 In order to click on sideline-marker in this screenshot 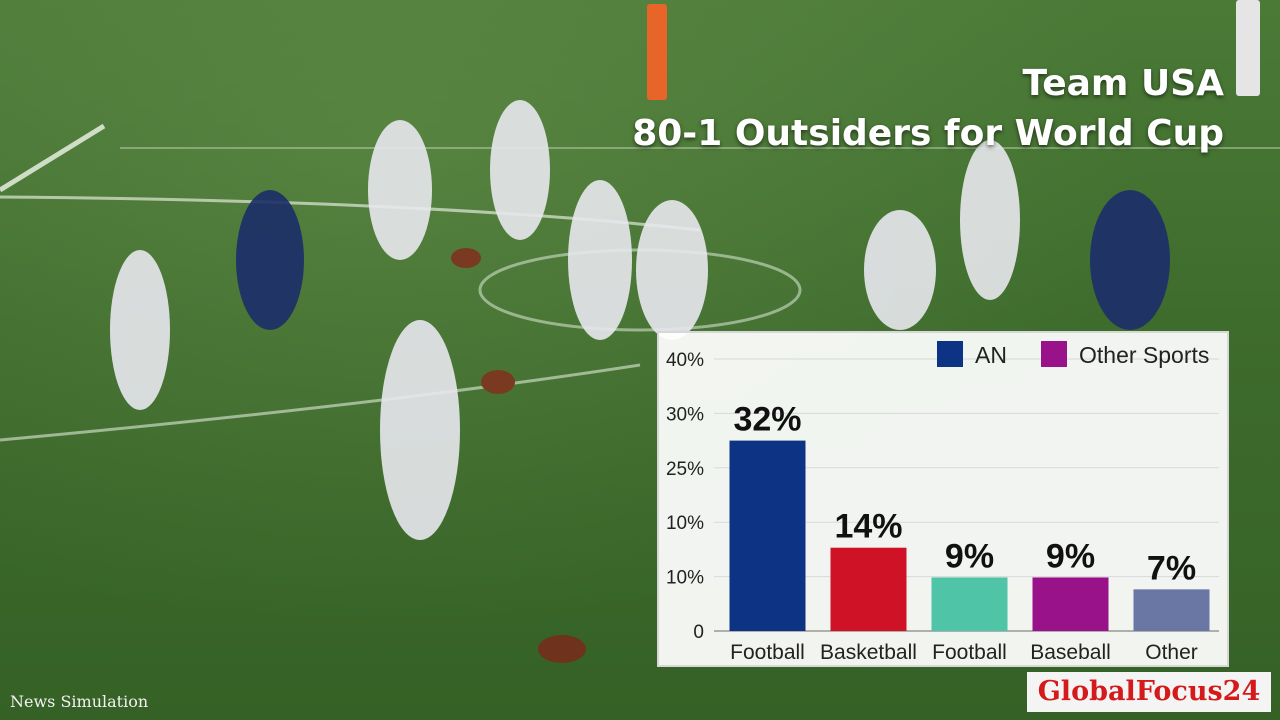, I will do `click(1248, 48)`.